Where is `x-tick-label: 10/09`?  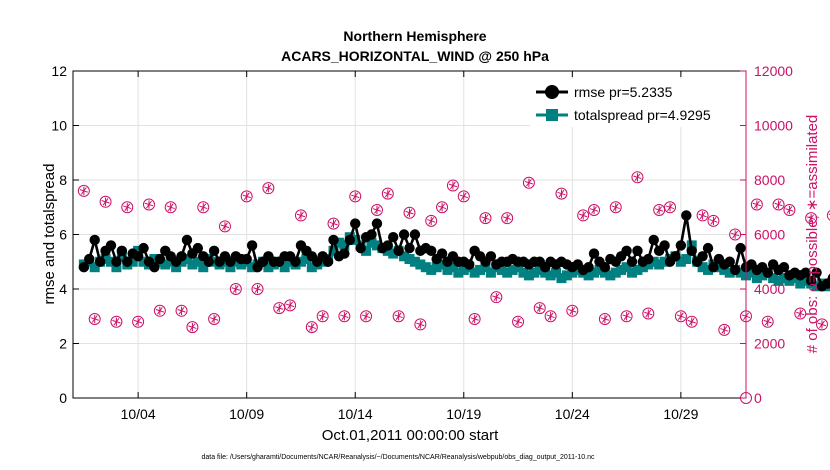
x-tick-label: 10/09 is located at coordinates (246, 414).